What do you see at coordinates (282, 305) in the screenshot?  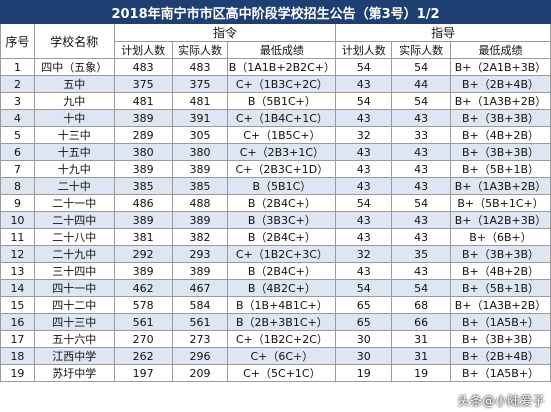 I see `cell-min-score-directive: B（1B+4B1C+）` at bounding box center [282, 305].